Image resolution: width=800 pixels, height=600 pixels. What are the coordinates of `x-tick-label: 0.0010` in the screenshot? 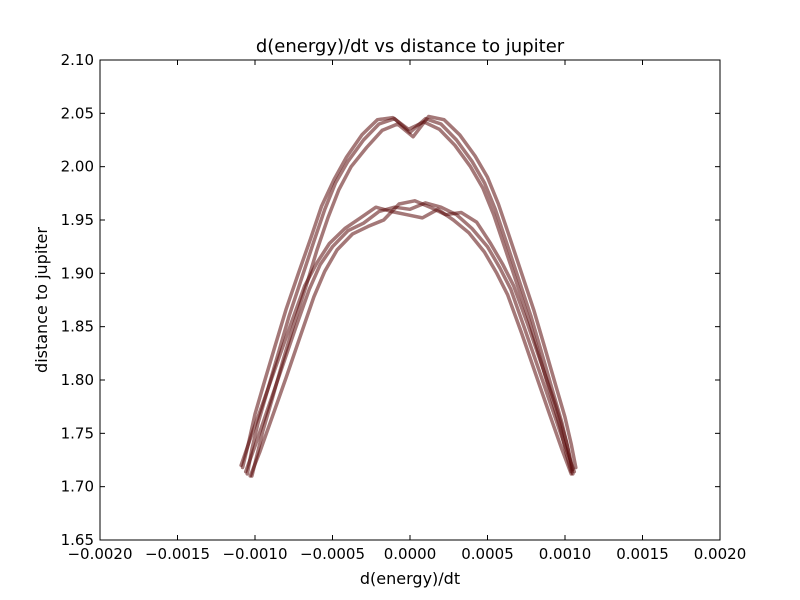 It's located at (565, 554).